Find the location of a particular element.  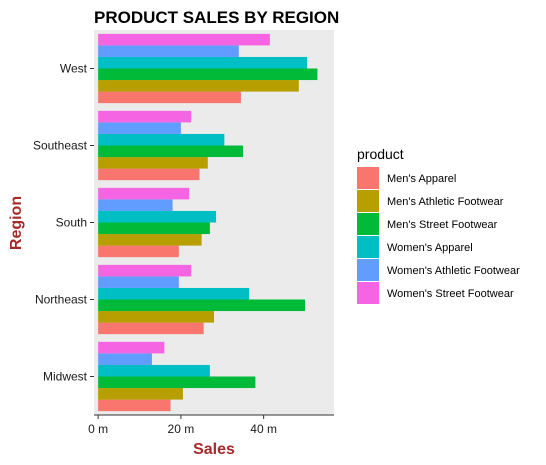

y-tick-label: Northeast is located at coordinates (61, 300).